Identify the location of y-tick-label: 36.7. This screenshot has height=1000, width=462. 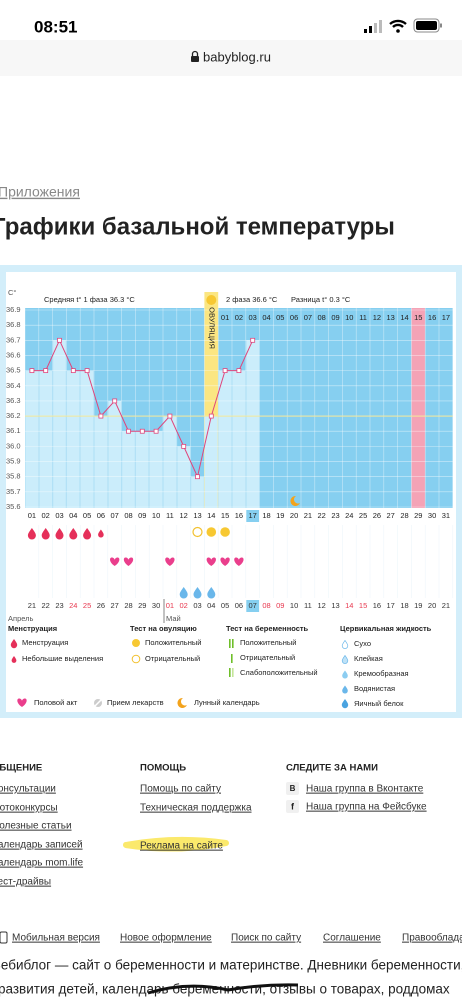
(13, 339).